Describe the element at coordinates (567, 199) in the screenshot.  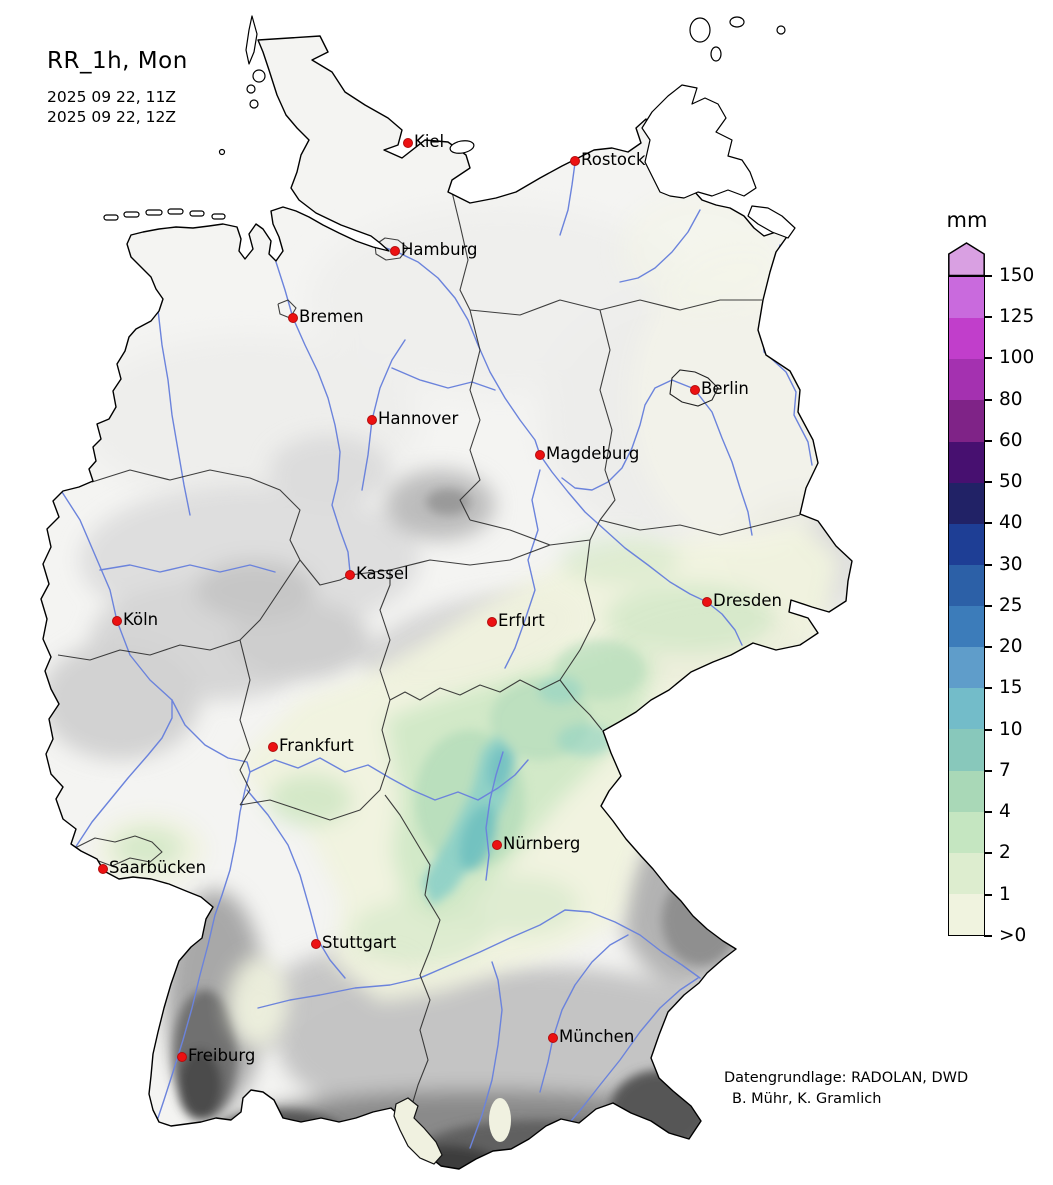
I see `river-warnow` at that location.